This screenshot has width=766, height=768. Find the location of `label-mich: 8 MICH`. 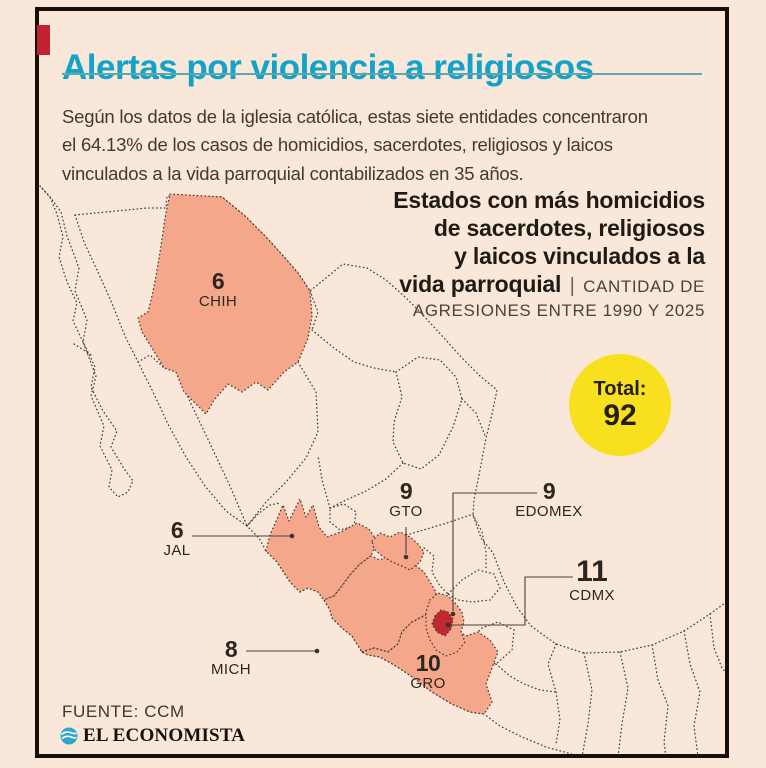

label-mich: 8 MICH is located at coordinates (231, 658).